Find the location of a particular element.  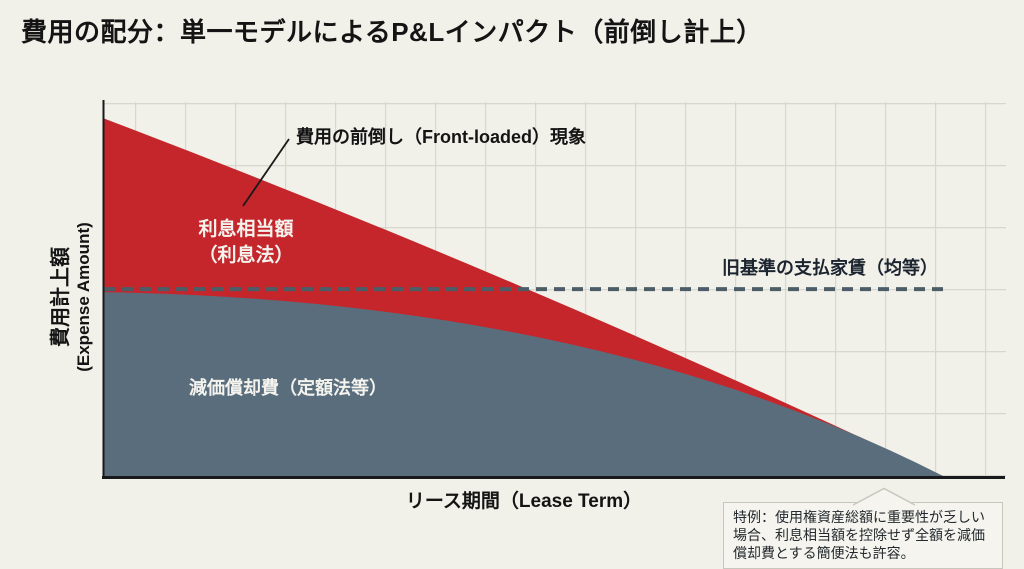

page-title: 費用の配分：単一モデルによるP&Lインパクト（前倒し計上） is located at coordinates (392, 32).